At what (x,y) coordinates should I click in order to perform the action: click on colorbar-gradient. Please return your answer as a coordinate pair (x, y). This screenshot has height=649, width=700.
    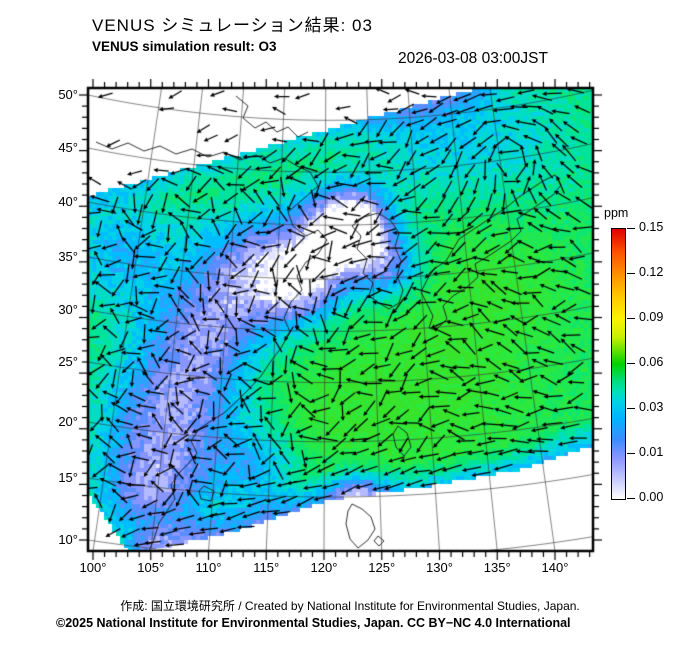
    Looking at the image, I should click on (618, 364).